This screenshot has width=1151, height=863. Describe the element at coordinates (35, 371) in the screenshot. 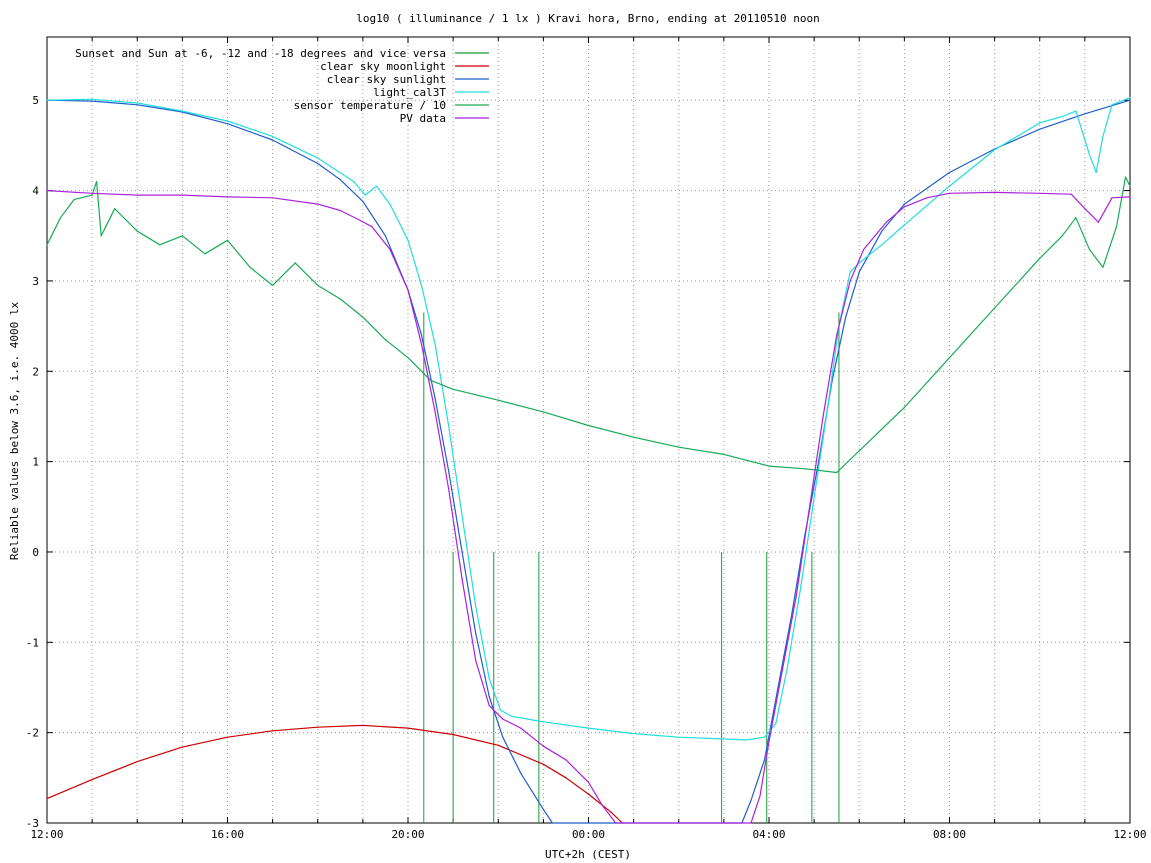

I see `y-tick-label: 2` at that location.